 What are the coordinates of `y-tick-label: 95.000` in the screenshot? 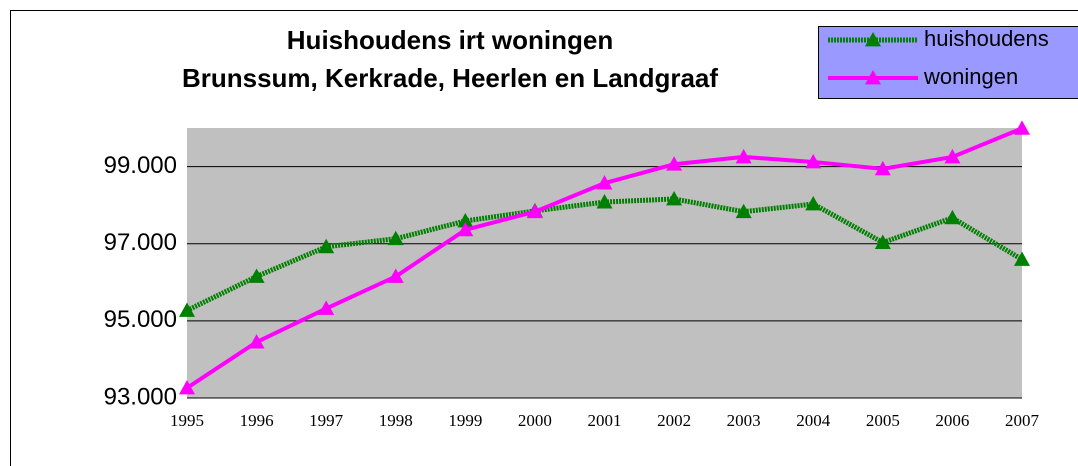 It's located at (140, 319).